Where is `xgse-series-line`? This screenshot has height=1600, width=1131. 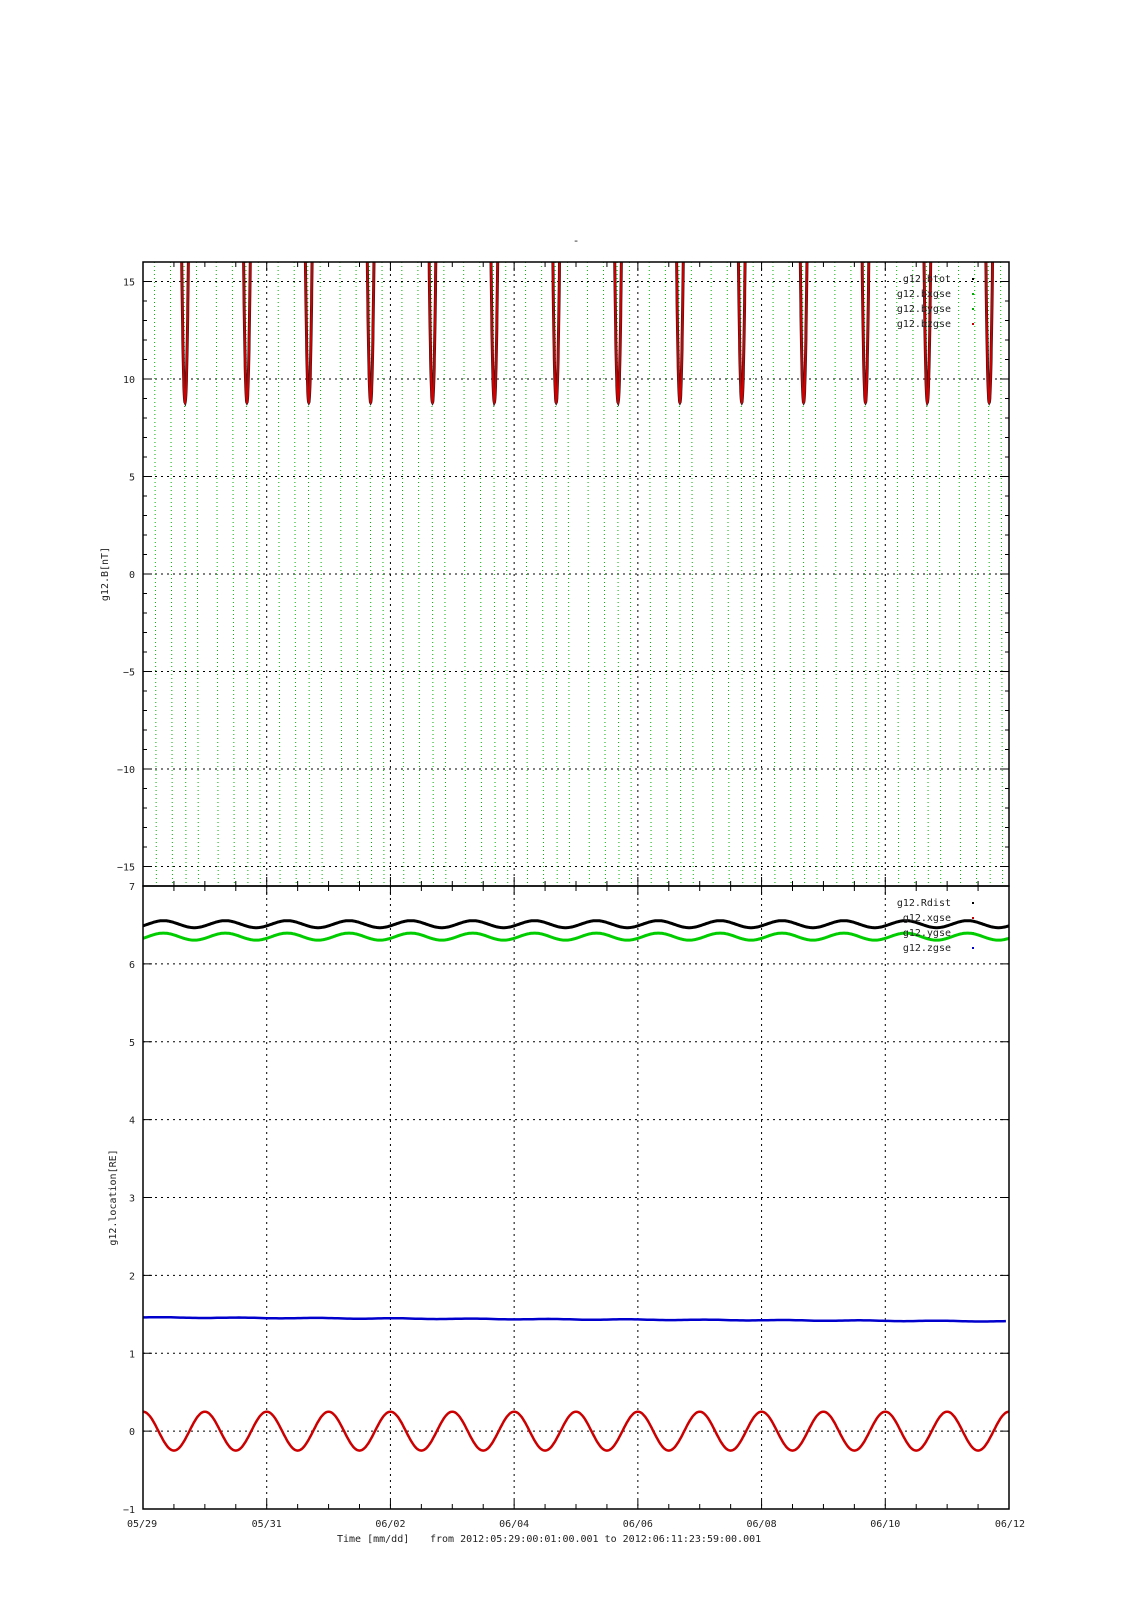
xgse-series-line is located at coordinates (576, 1431).